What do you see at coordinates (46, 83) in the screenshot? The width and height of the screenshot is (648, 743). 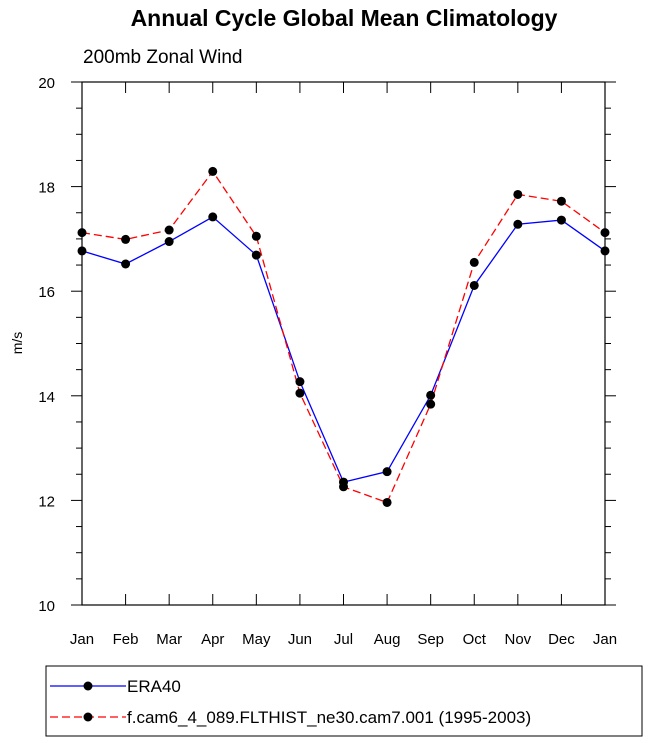 I see `y-tick-label: 20` at bounding box center [46, 83].